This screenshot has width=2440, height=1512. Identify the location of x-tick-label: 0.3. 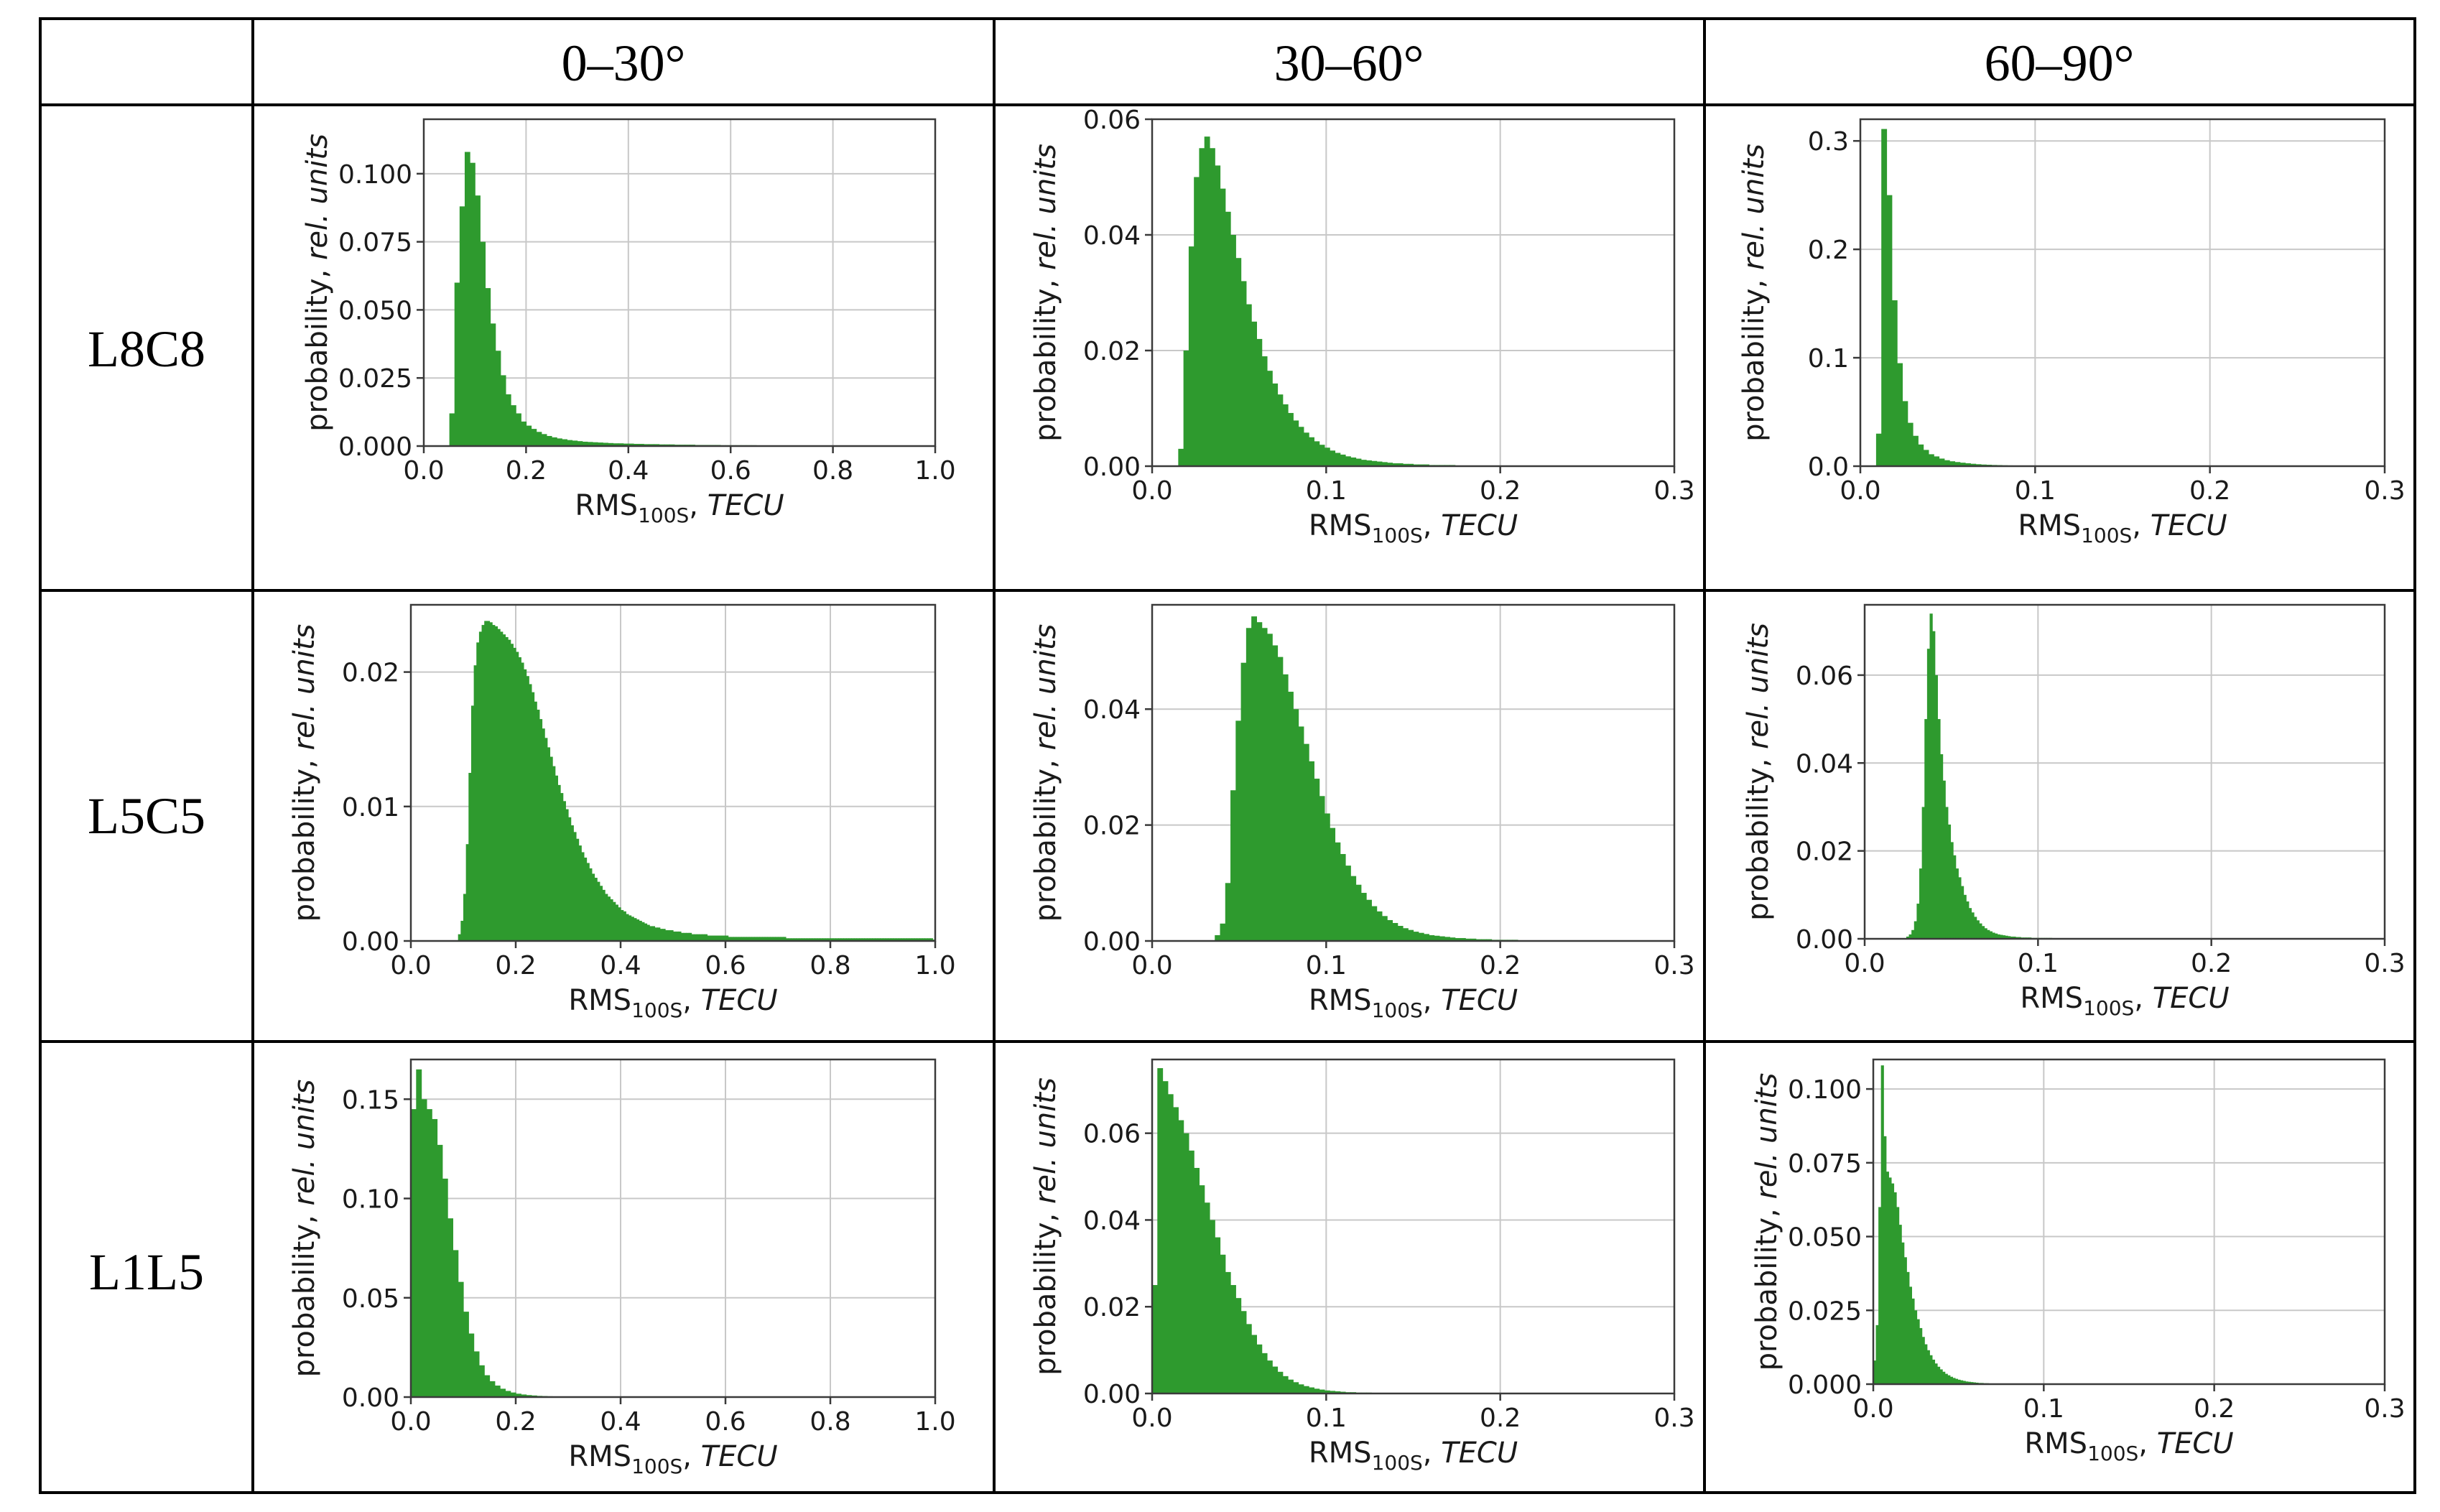
(1673, 1418).